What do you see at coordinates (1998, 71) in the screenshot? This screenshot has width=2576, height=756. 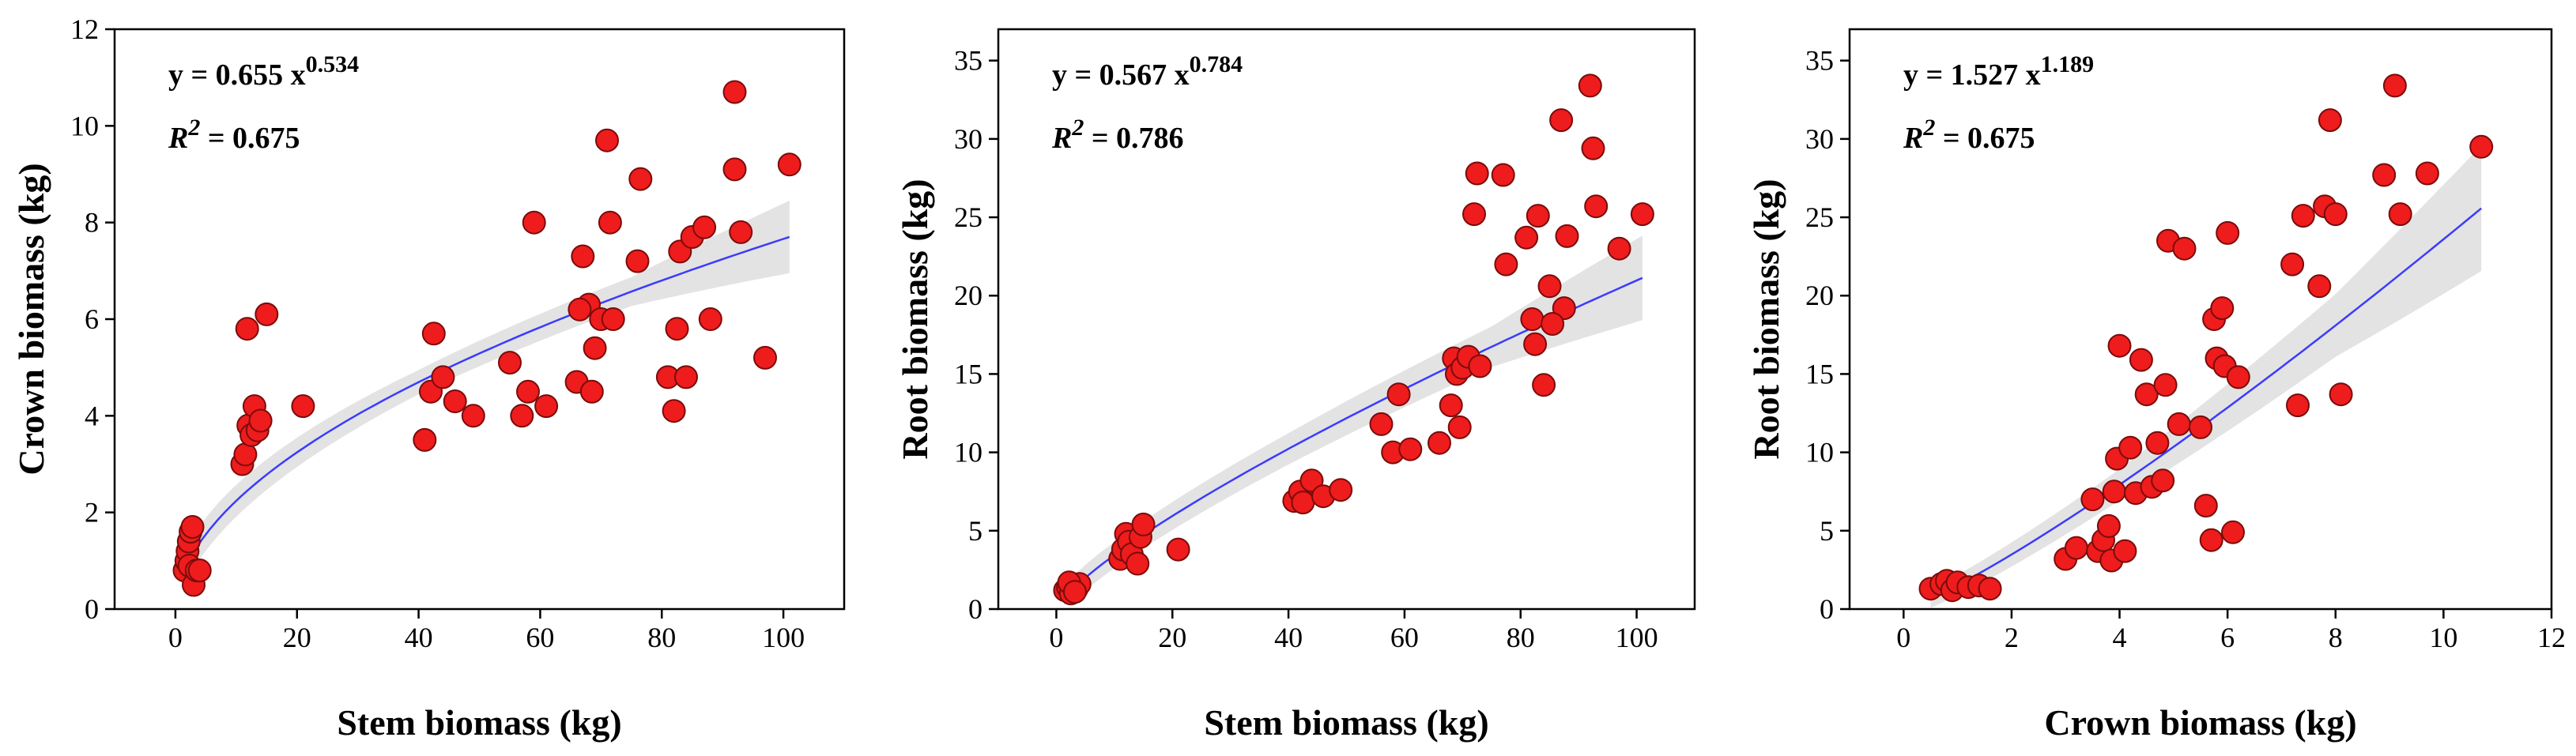 I see `fit-equation: y = 1.527 x1.189` at bounding box center [1998, 71].